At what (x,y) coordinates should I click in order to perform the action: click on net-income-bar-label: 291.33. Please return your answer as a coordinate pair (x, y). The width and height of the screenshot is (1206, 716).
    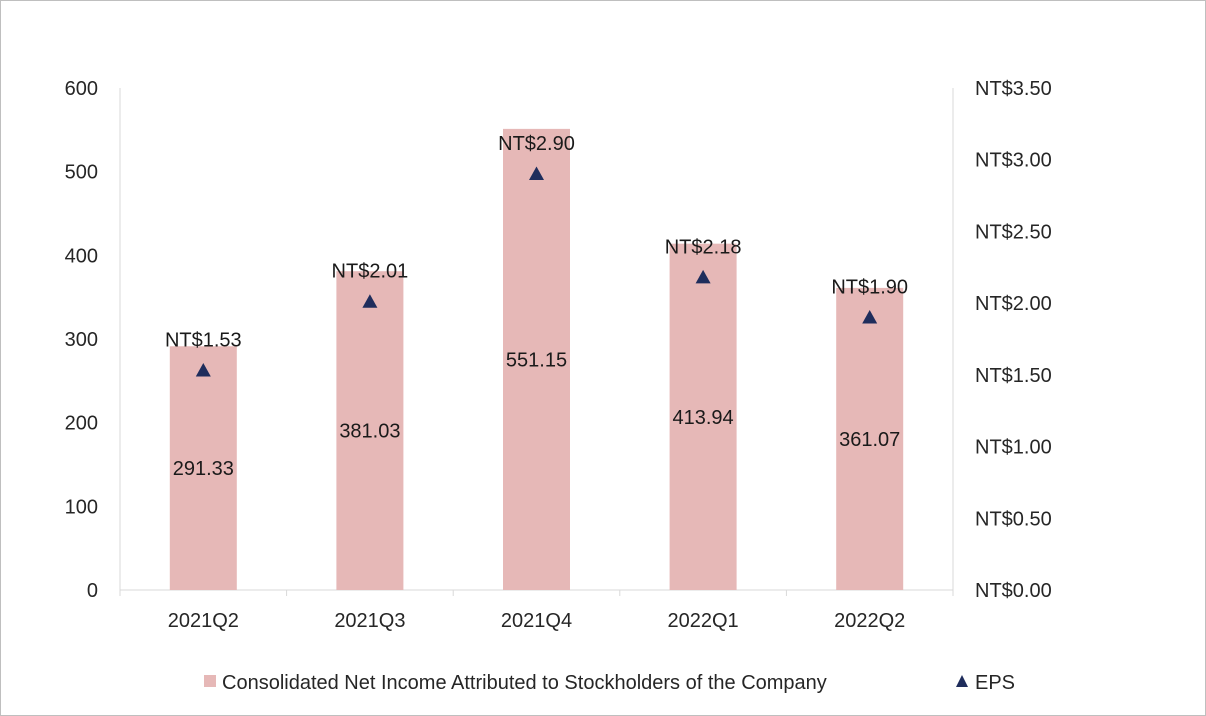
    Looking at the image, I should click on (203, 469).